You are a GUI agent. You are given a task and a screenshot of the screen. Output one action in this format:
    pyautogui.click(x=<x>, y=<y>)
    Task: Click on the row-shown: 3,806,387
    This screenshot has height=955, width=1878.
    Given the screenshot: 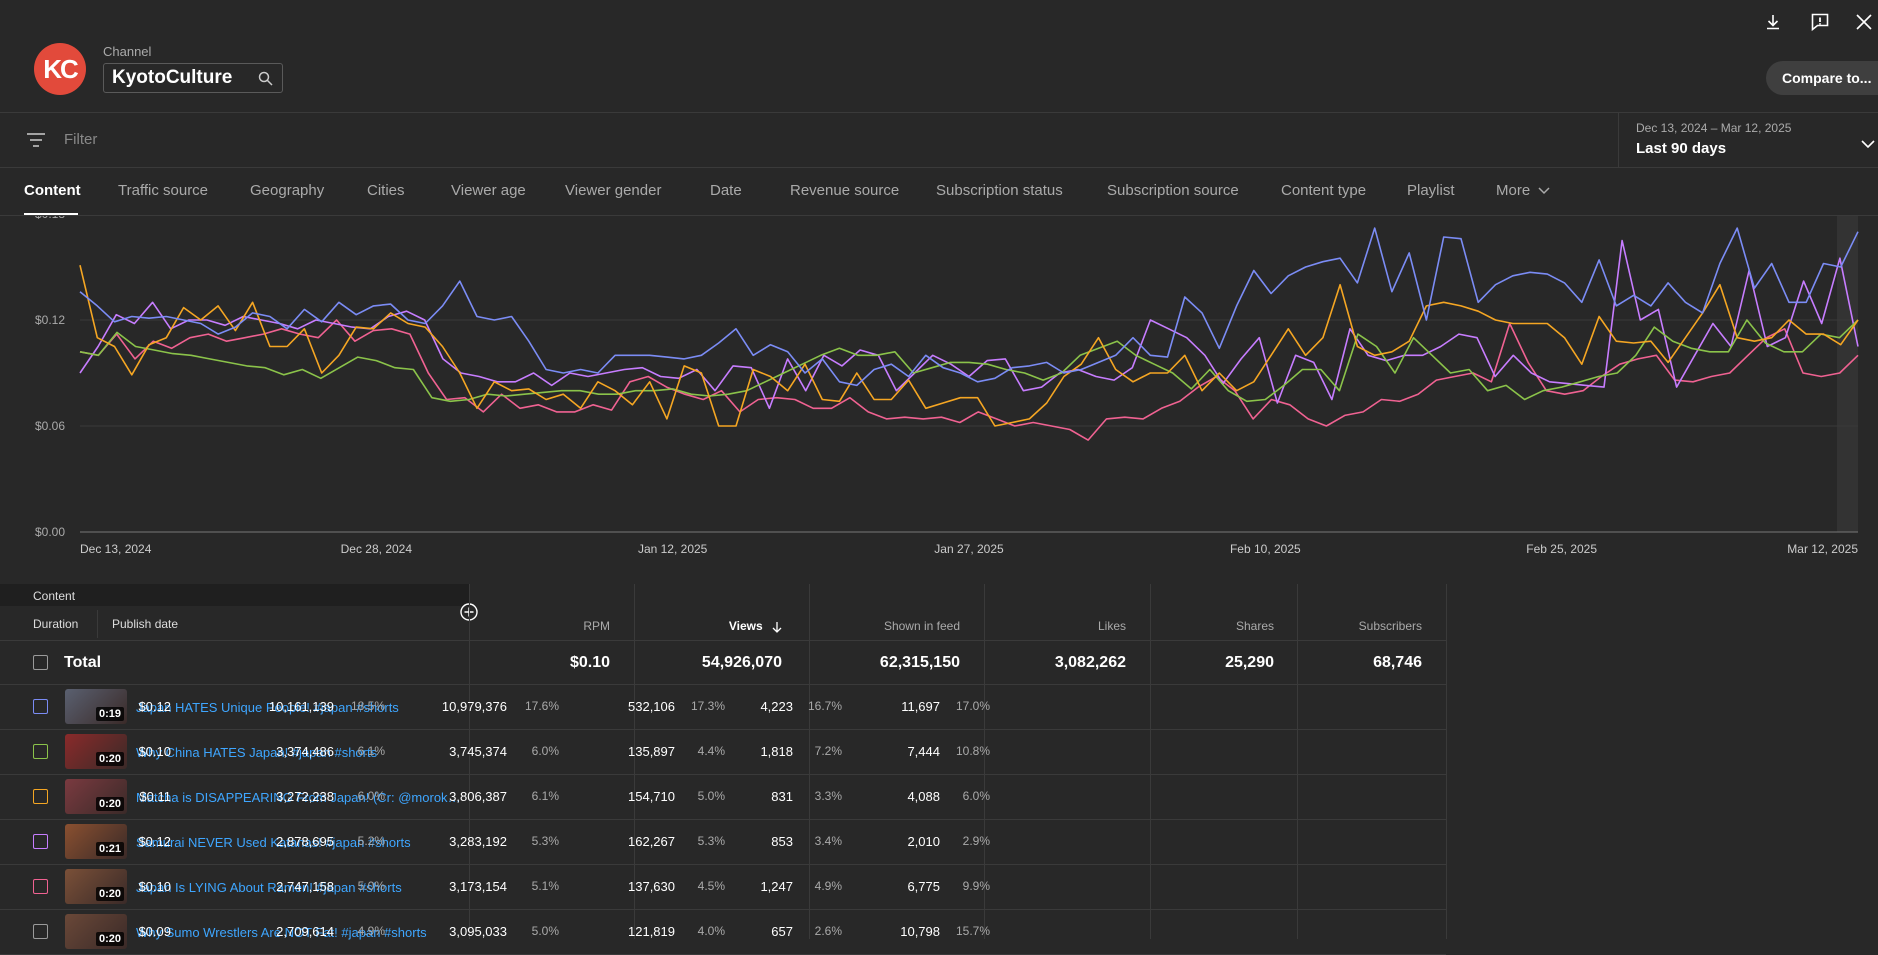 What is the action you would take?
    pyautogui.click(x=478, y=796)
    